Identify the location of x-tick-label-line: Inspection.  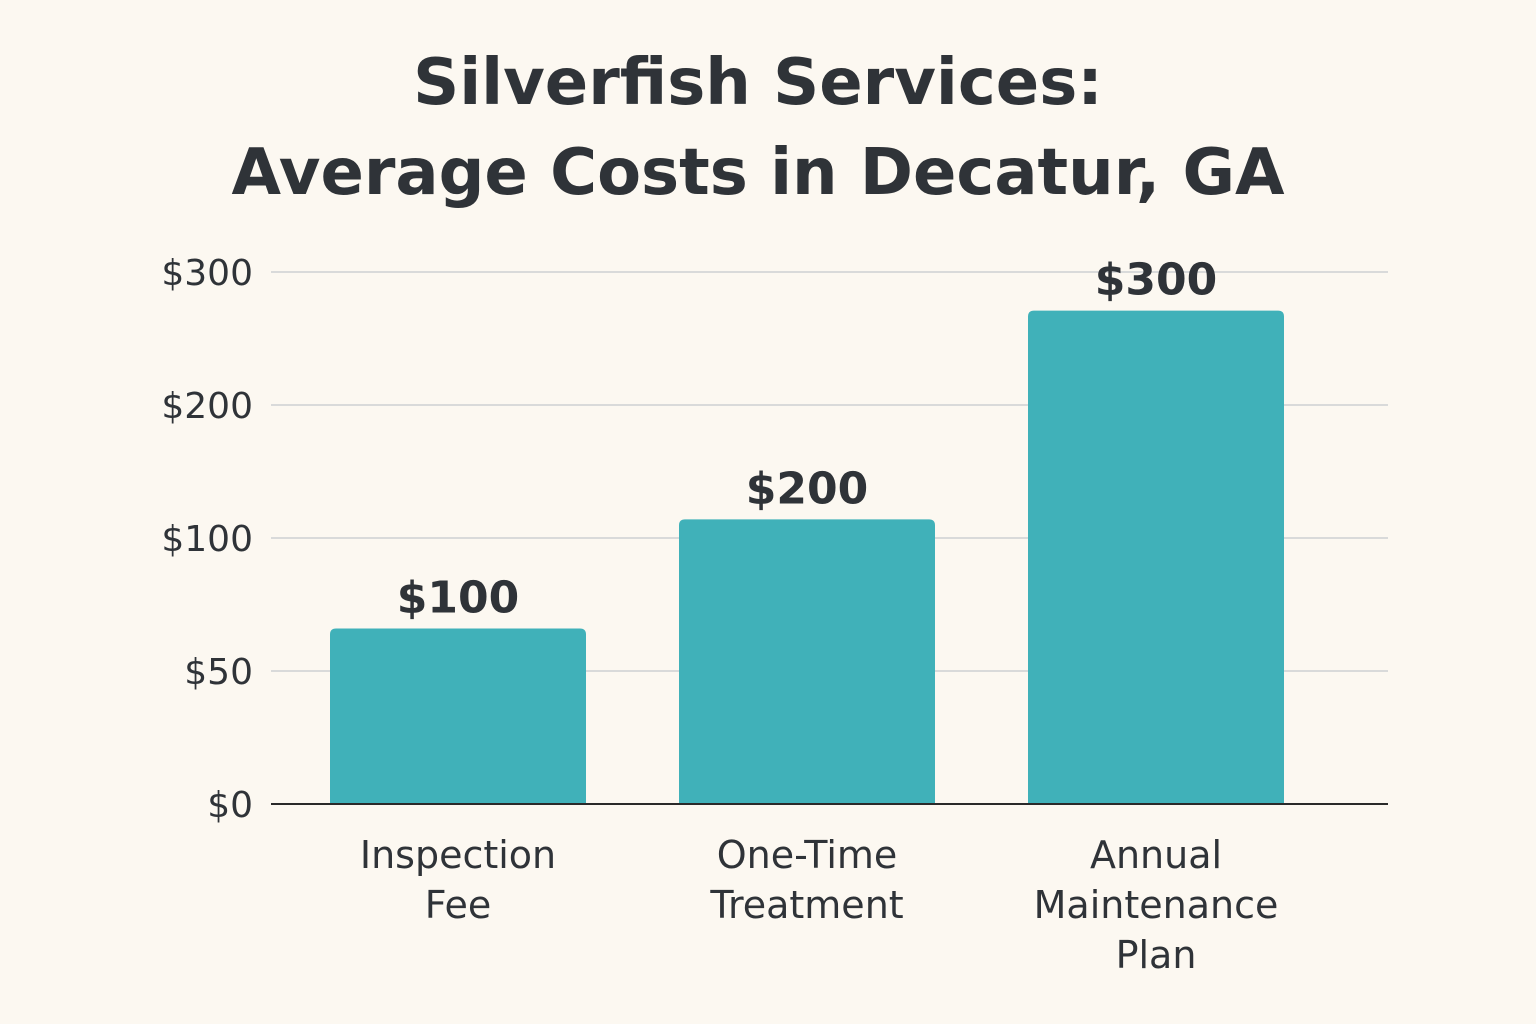
(458, 855).